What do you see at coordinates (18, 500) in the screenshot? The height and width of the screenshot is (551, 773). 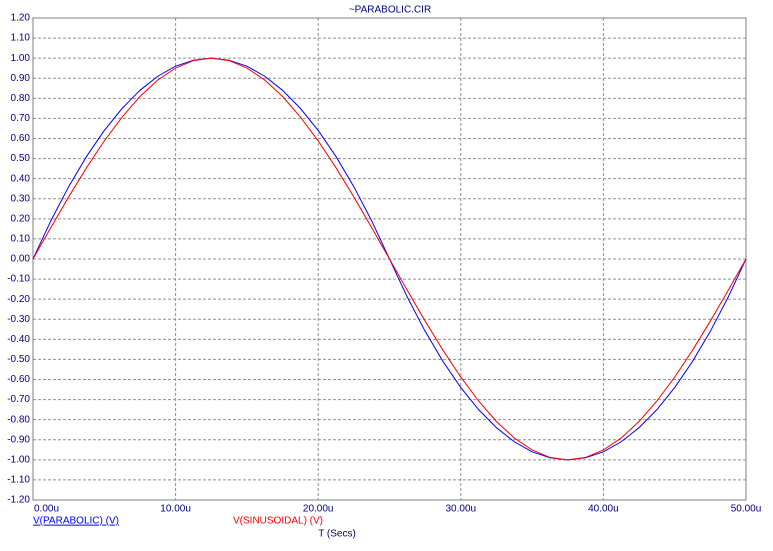 I see `y-tick-label: -1.20` at bounding box center [18, 500].